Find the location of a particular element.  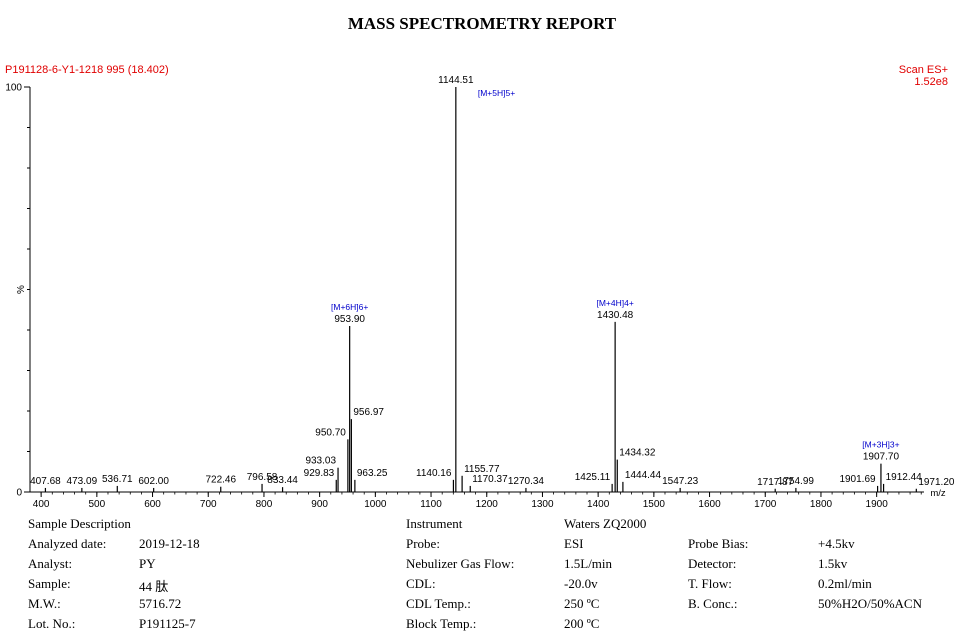

info-cdl-temp-key: CDL Temp.: is located at coordinates (438, 603).